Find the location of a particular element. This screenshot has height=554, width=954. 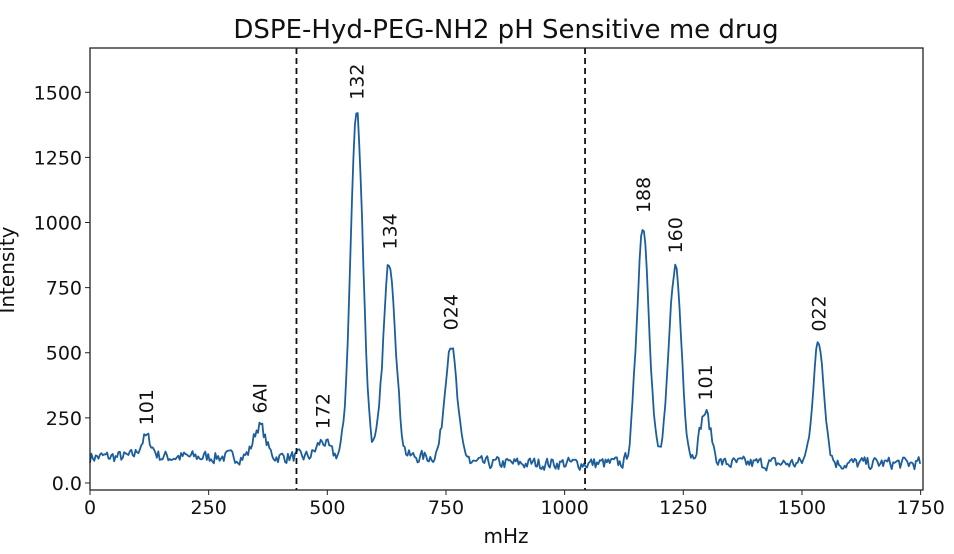

peak-label: 022 is located at coordinates (820, 313).